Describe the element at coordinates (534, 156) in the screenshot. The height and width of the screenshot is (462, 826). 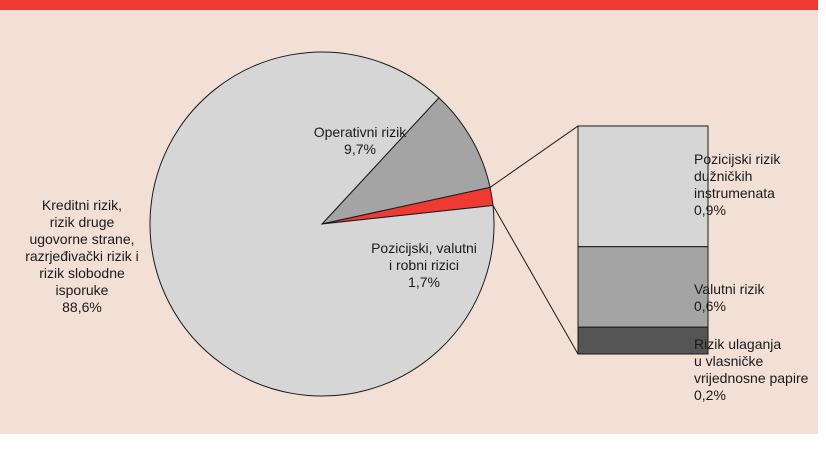
I see `connector-line-top` at that location.